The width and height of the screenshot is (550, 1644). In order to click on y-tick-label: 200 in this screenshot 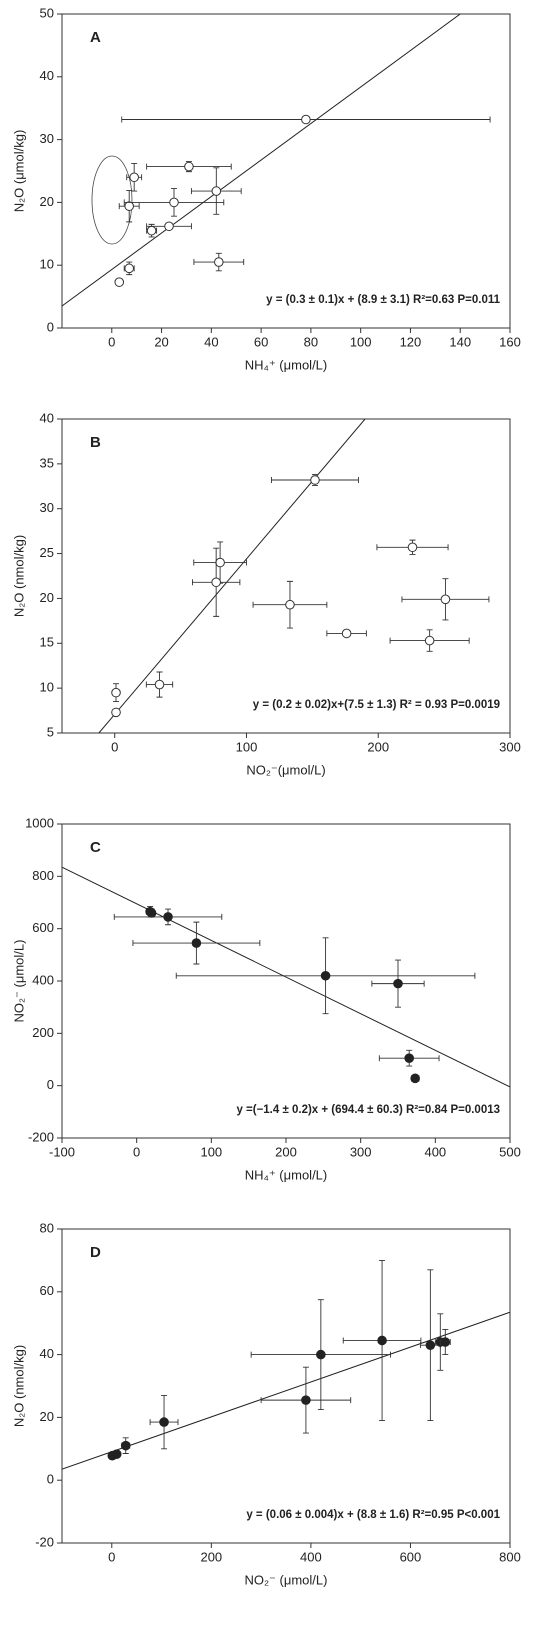, I will do `click(43, 1032)`.